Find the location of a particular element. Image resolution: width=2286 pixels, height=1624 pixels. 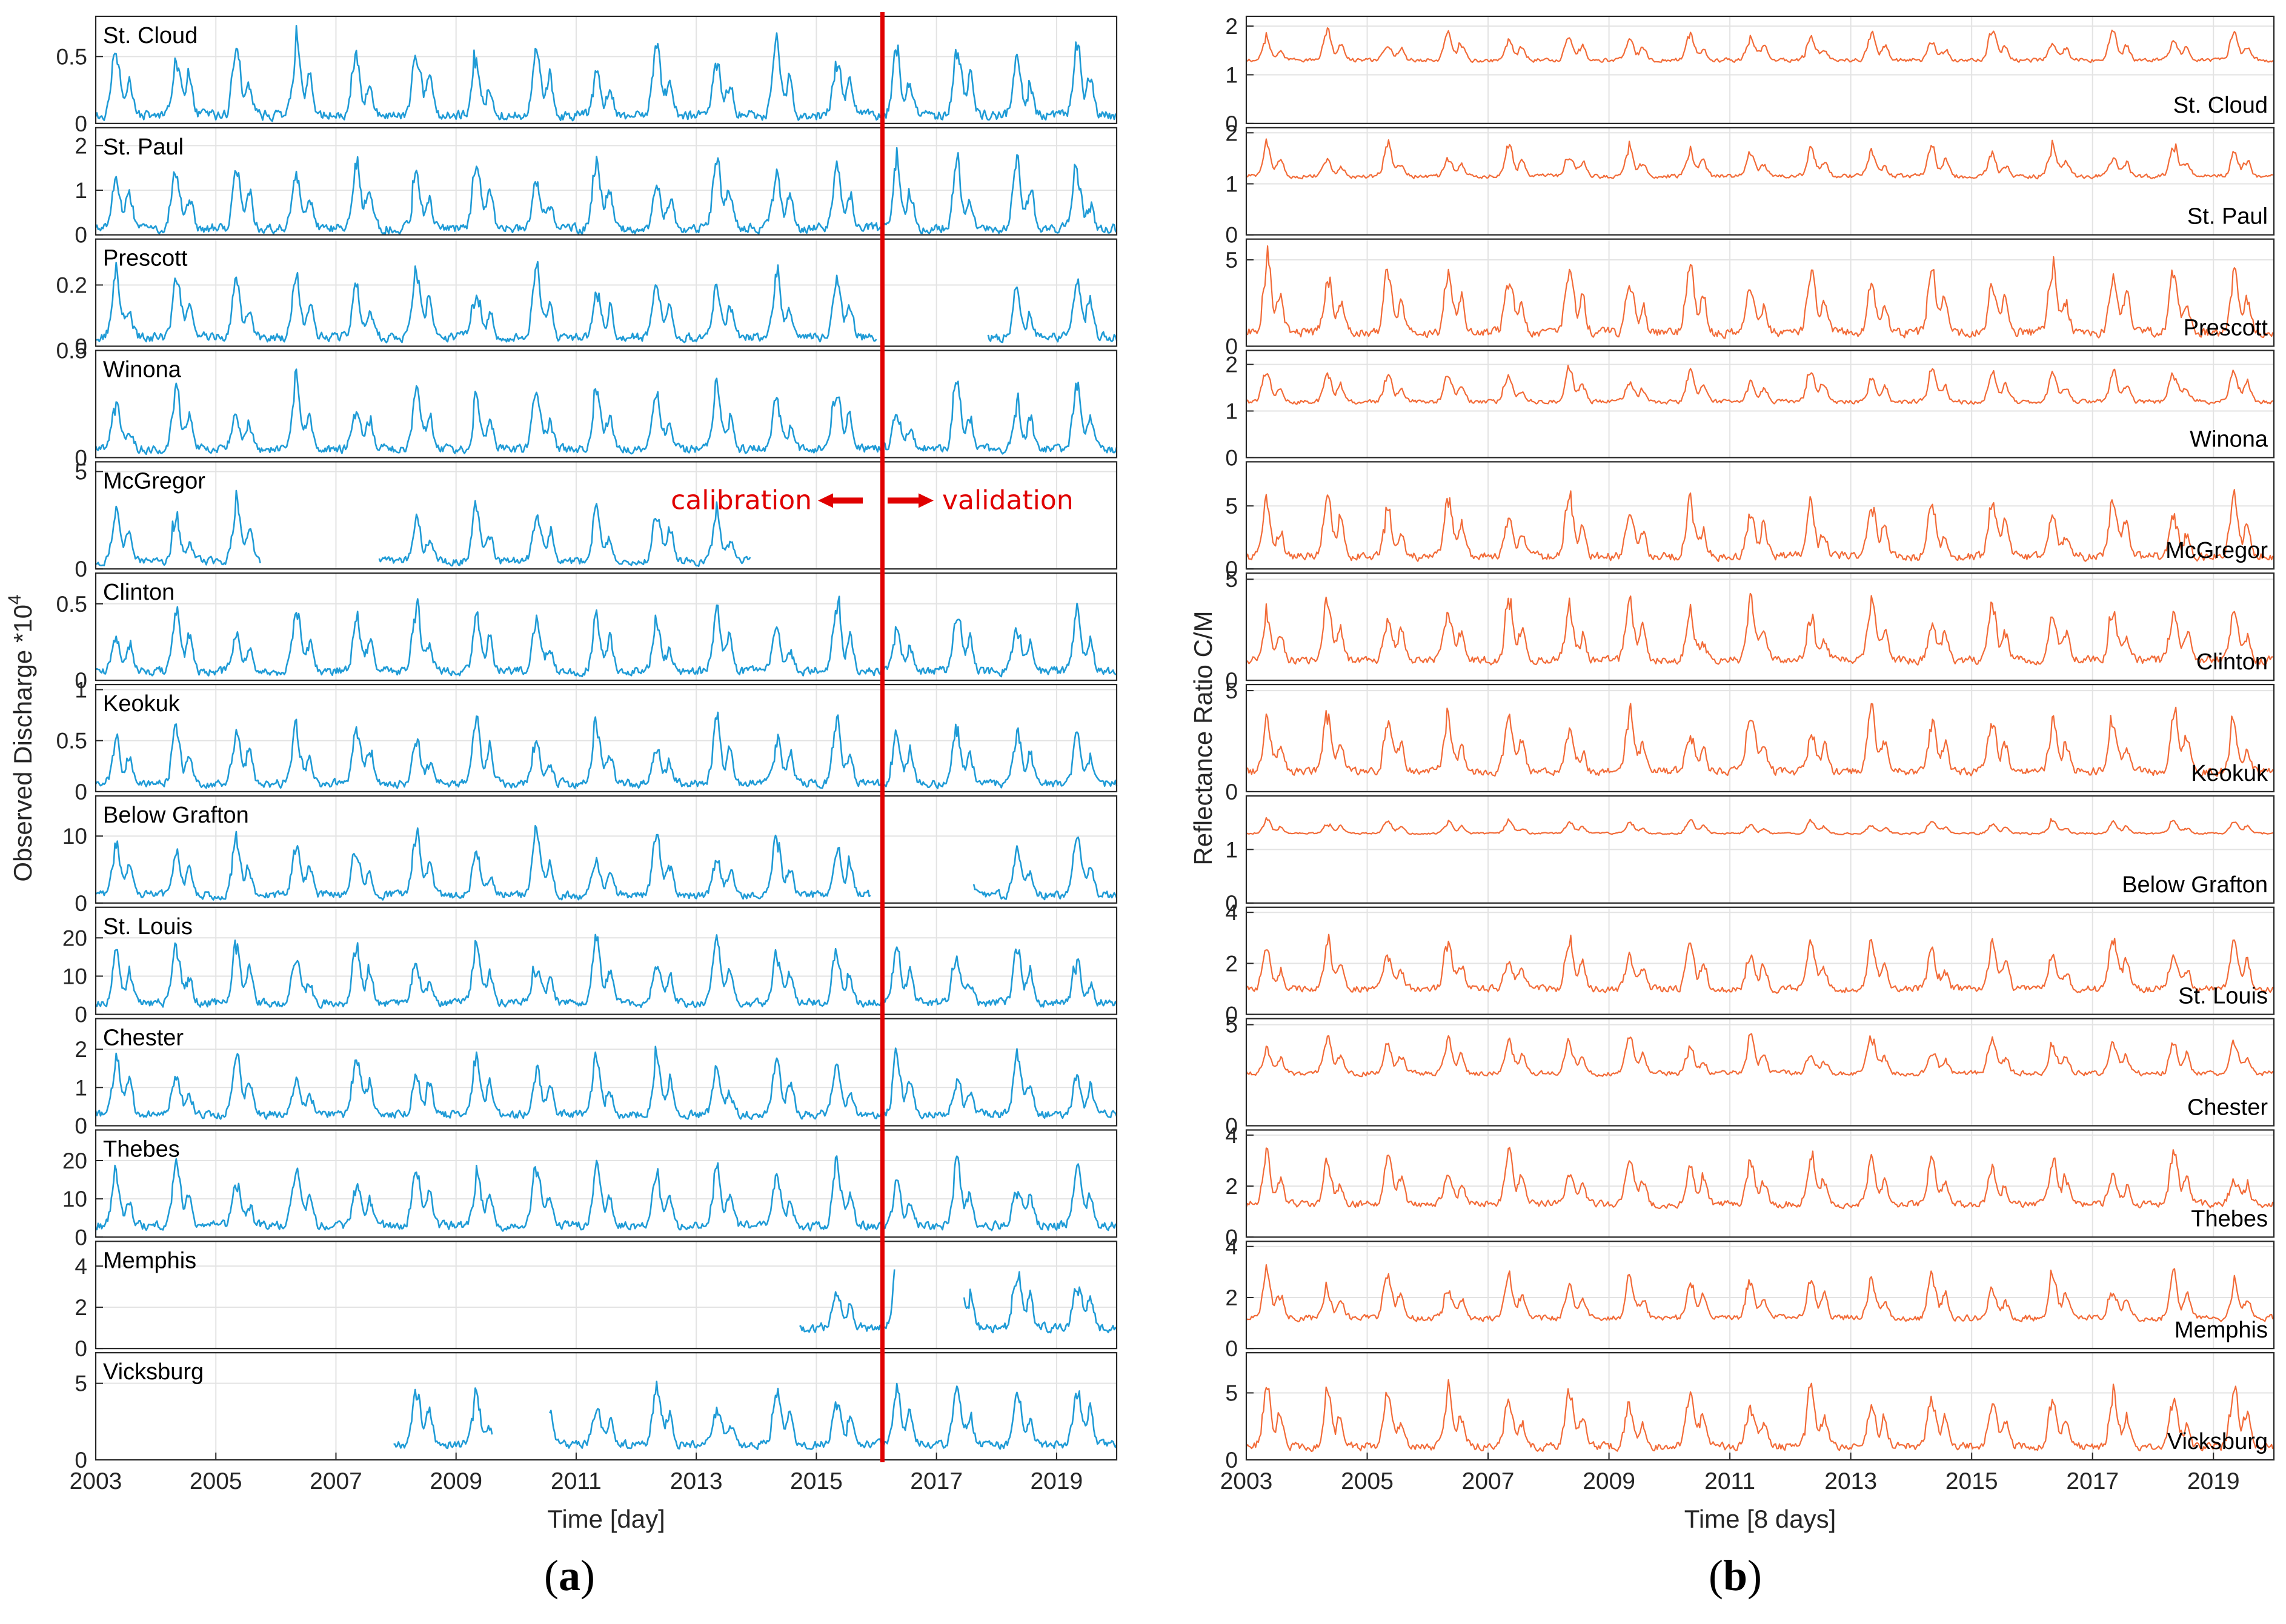

subplot-b-st-paul: 0 1 2 St. Paul is located at coordinates (1750, 185).